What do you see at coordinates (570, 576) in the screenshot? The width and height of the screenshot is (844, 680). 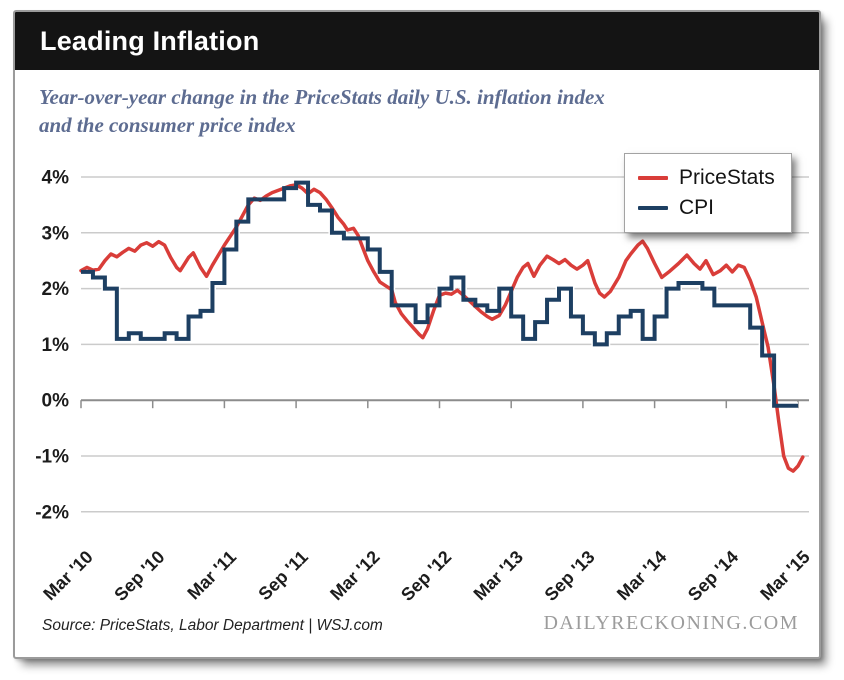 I see `x-tick-label: Sep '13` at bounding box center [570, 576].